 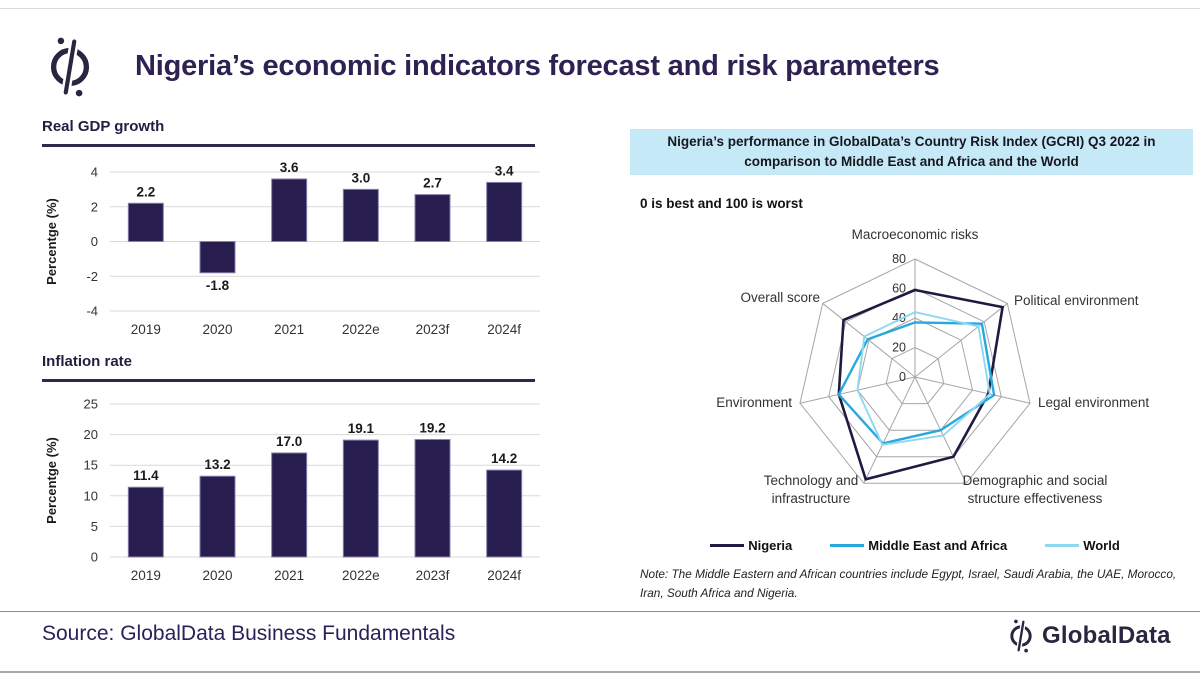 I want to click on svg-text: 60, so click(x=899, y=289).